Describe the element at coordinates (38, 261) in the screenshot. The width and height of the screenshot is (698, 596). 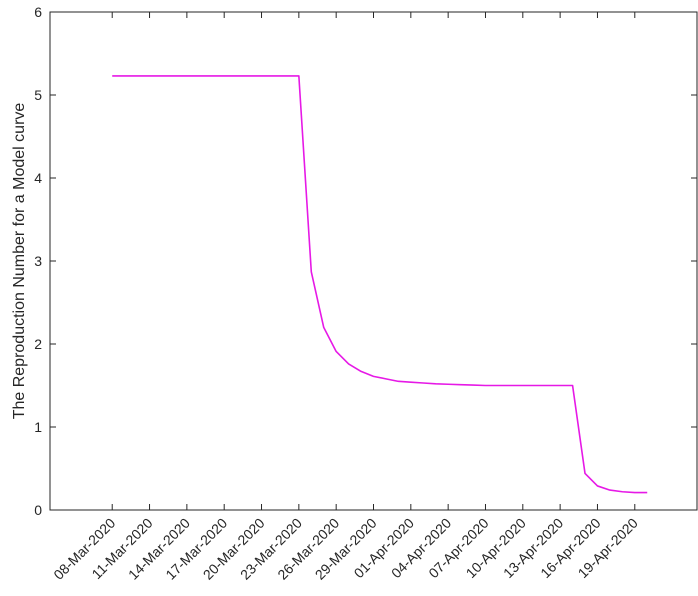
I see `y-tick-label: 3` at that location.